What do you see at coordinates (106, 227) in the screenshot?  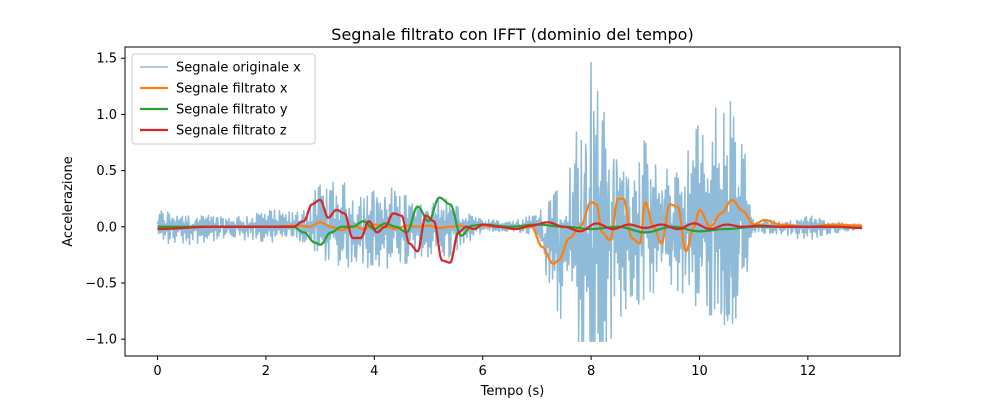 I see `y-tick-label: 0.0` at bounding box center [106, 227].